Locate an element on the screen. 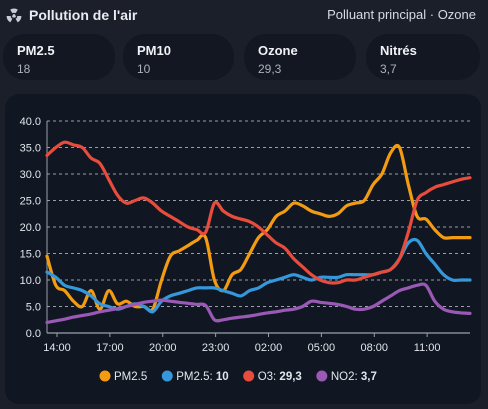 The width and height of the screenshot is (488, 409). sensor-card-ozone: Ozone 29,3 is located at coordinates (300, 57).